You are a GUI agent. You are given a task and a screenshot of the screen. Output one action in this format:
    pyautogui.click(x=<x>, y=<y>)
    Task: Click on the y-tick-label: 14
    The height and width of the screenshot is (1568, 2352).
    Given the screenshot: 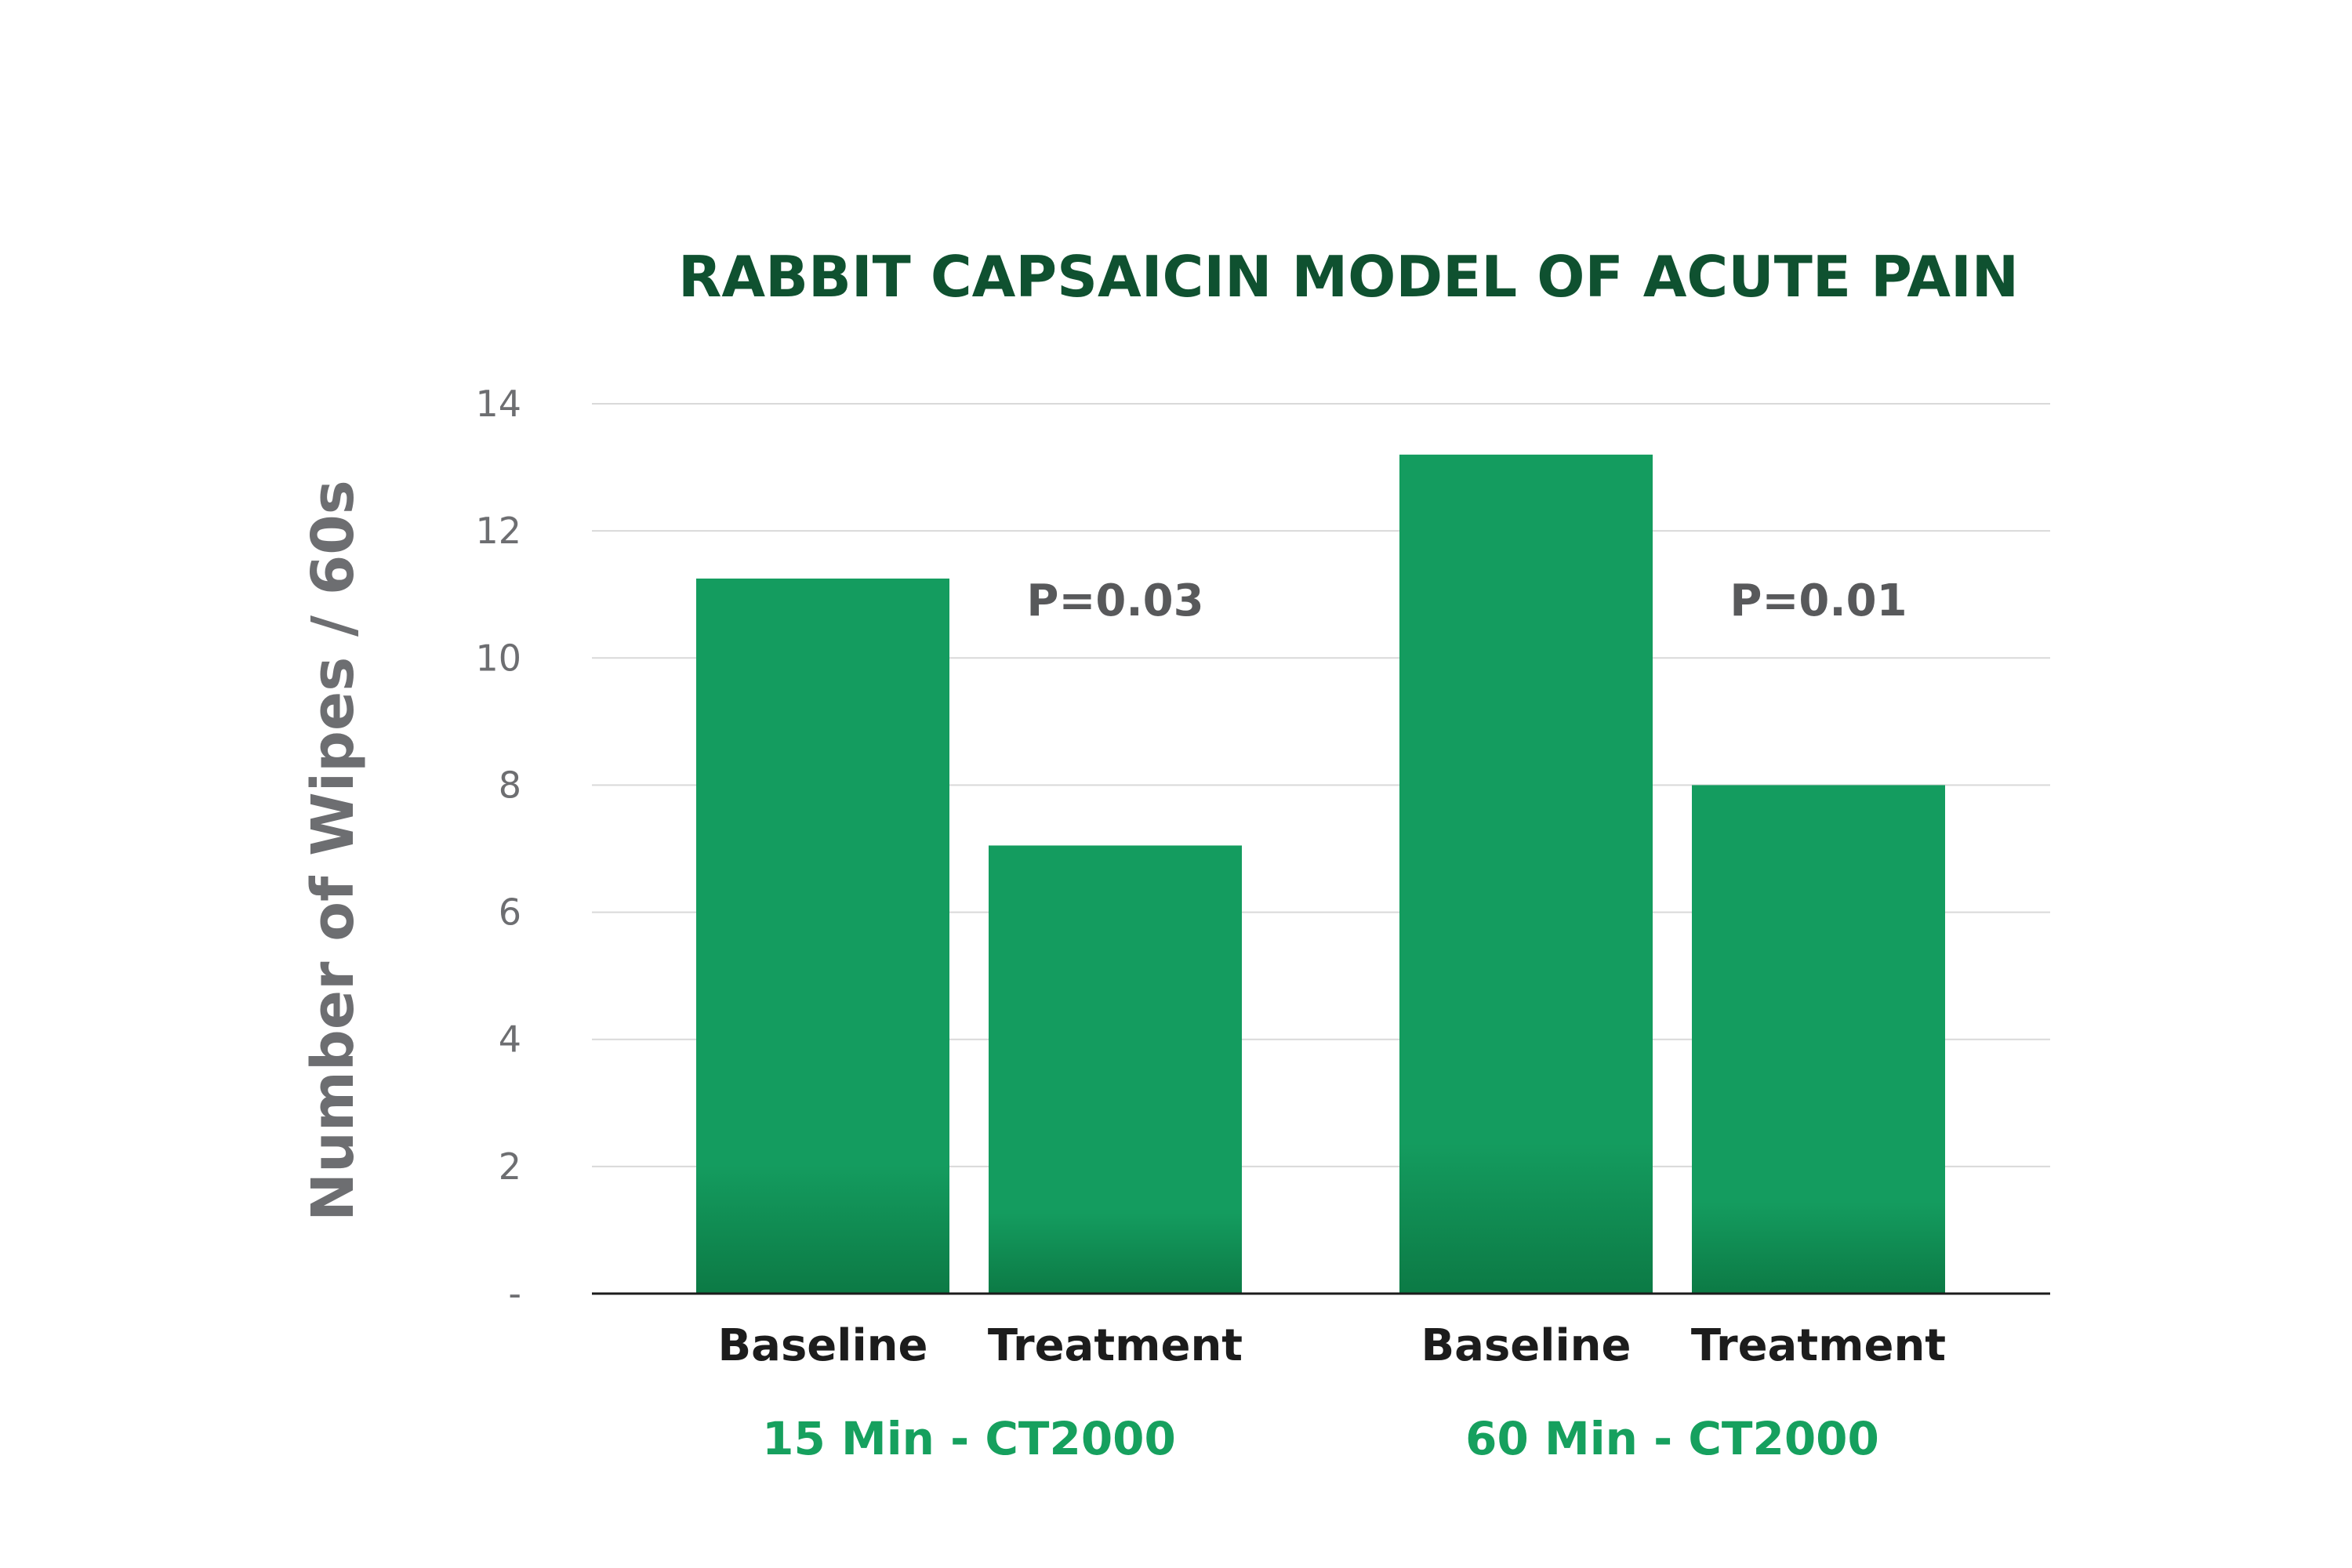 What is the action you would take?
    pyautogui.click(x=498, y=404)
    